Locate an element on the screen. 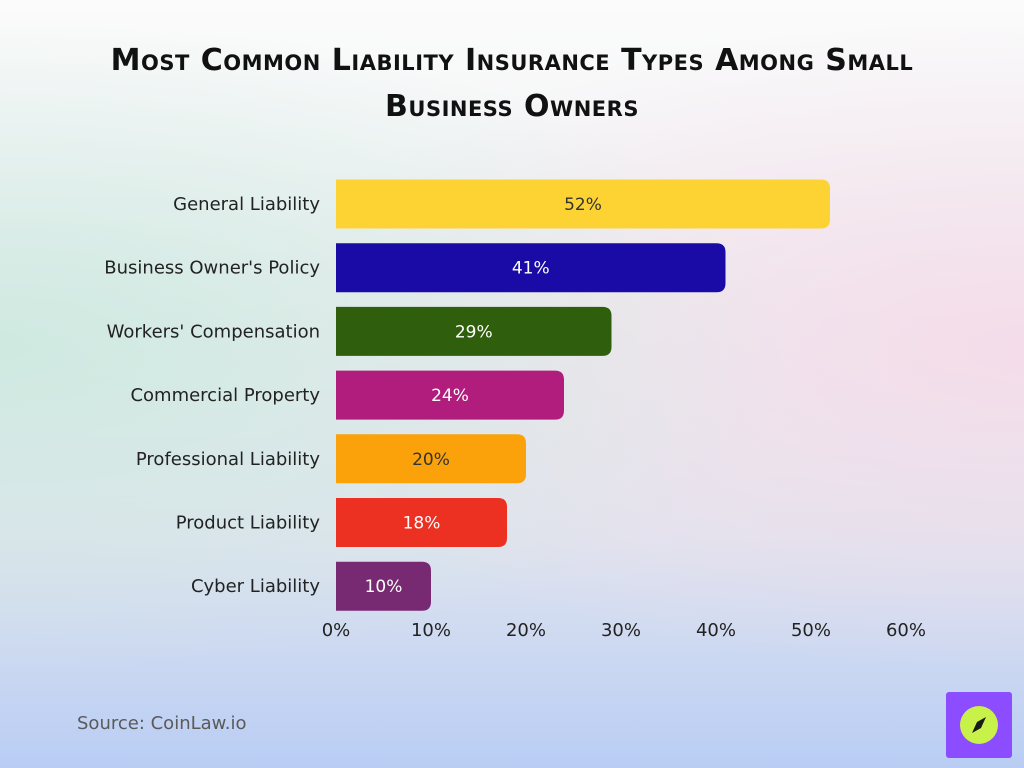  category-label: Commercial Property is located at coordinates (225, 395).